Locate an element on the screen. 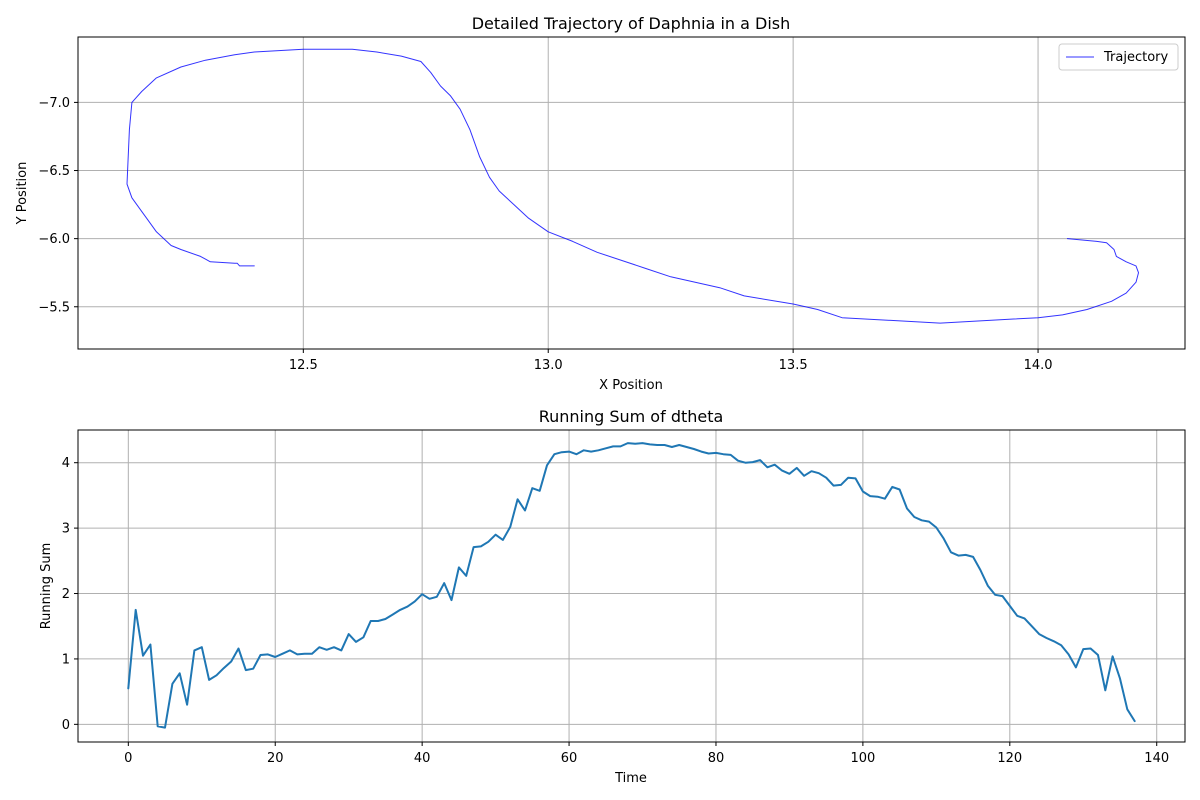 This screenshot has width=1200, height=800. x-tick-label: 40 is located at coordinates (422, 758).